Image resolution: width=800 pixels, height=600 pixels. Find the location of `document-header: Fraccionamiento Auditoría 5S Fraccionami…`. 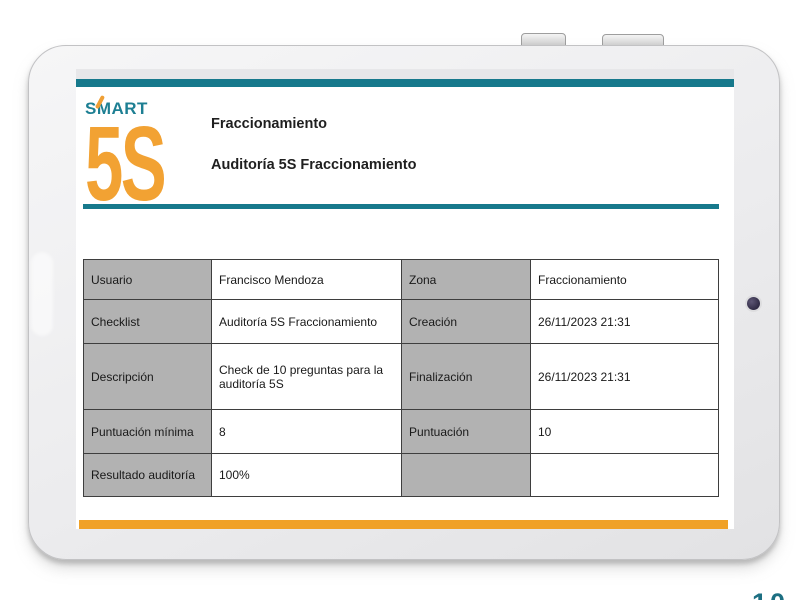

document-header: Fraccionamiento Auditoría 5S Fraccionami… is located at coordinates (313, 144).